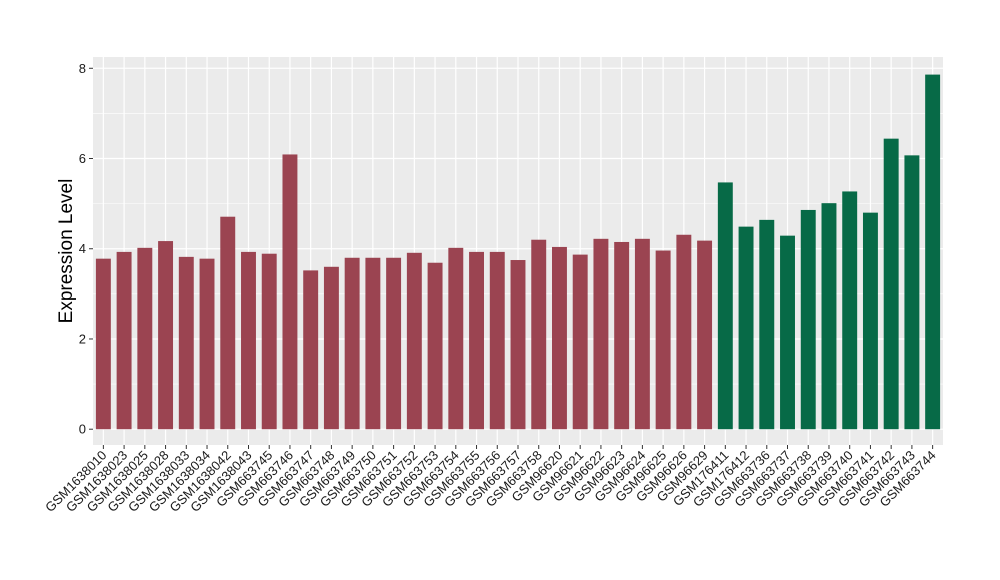  Describe the element at coordinates (394, 343) in the screenshot. I see `bar-GSM663751` at that location.